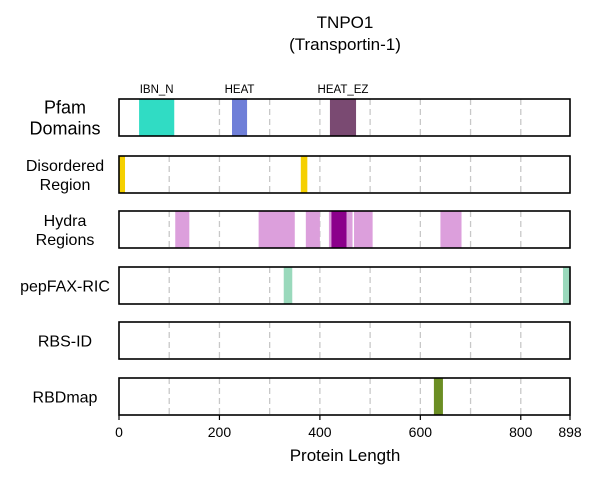  What do you see at coordinates (343, 90) in the screenshot?
I see `feature-label: HEAT_EZ` at bounding box center [343, 90].